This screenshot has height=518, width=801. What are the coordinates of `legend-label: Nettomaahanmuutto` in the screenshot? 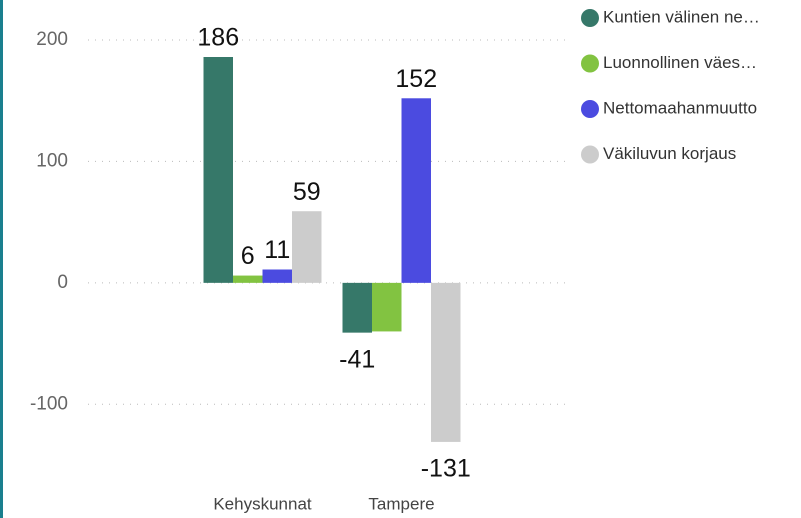 It's located at (680, 107).